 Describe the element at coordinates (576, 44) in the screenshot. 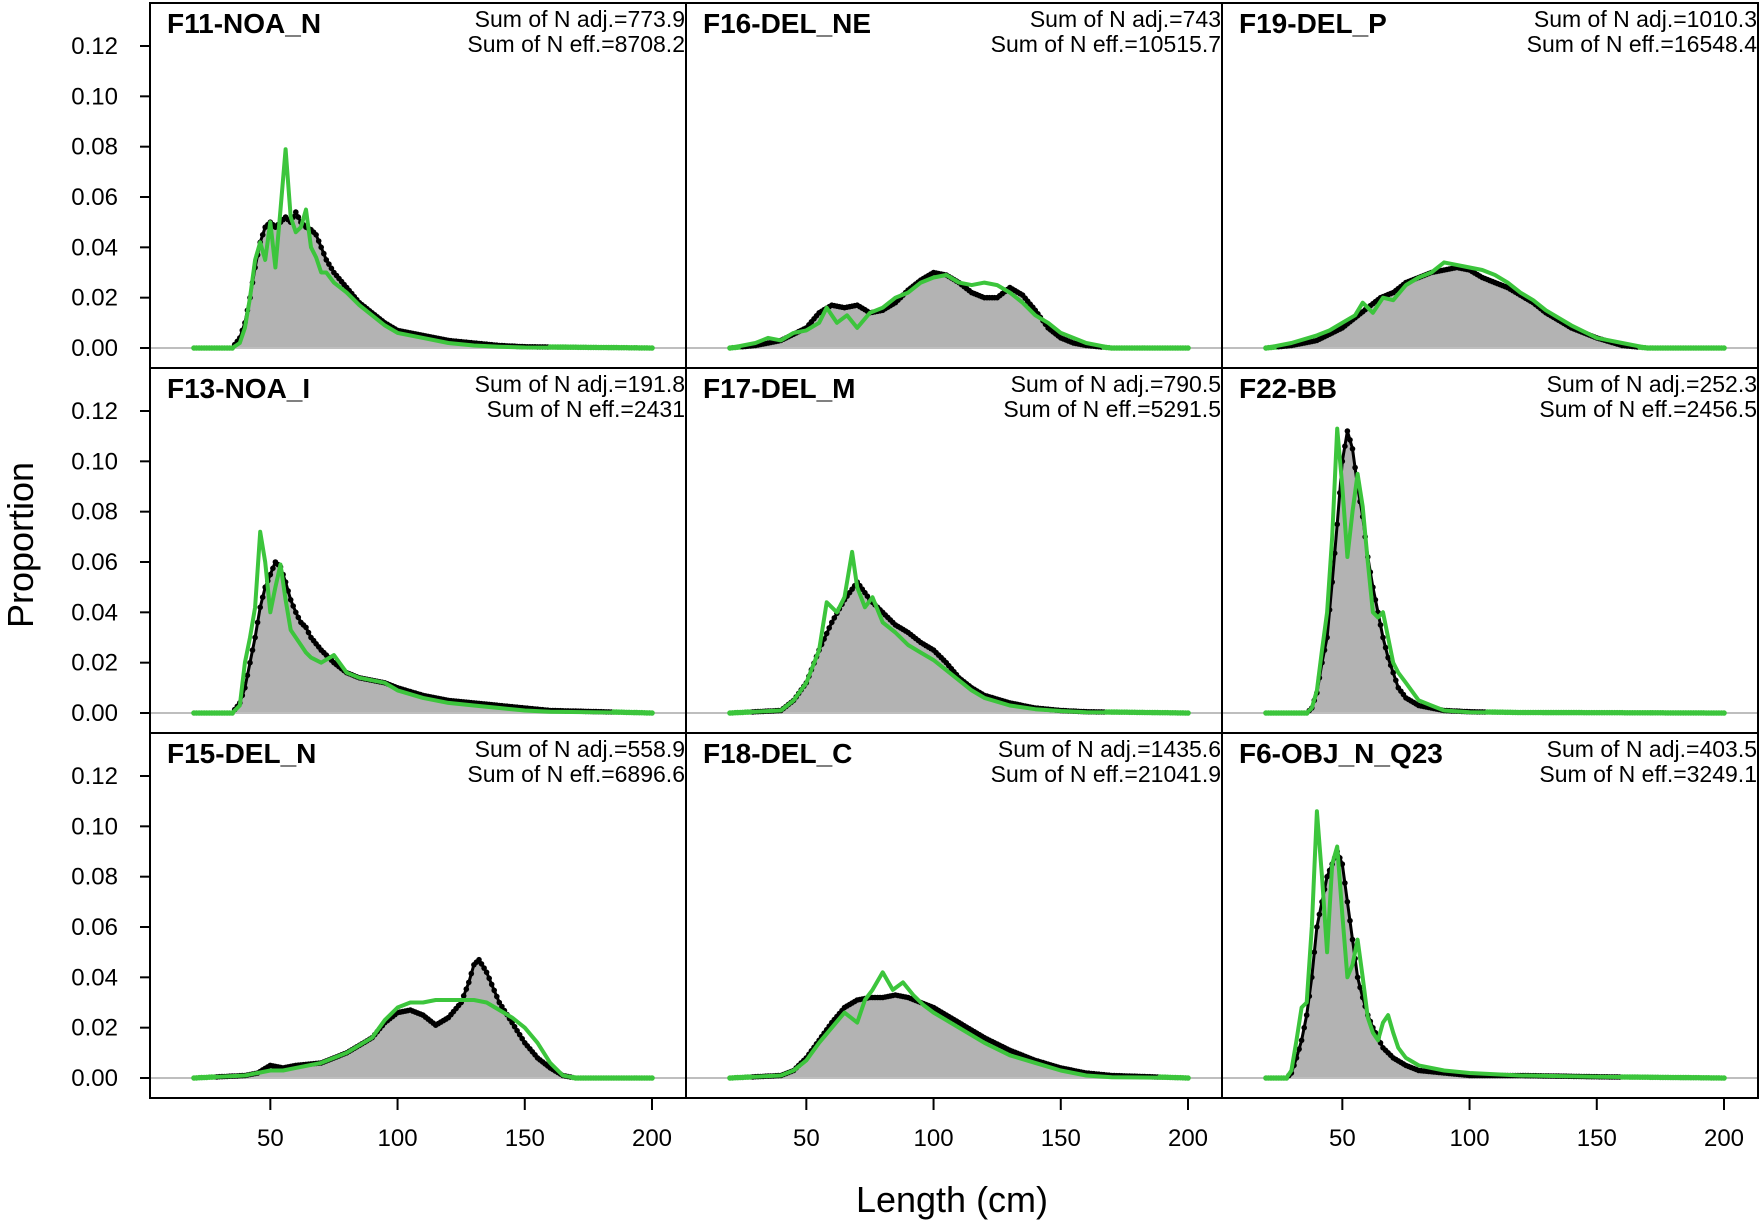

I see `panel-stat: Sum of N eff.=8708.2` at that location.